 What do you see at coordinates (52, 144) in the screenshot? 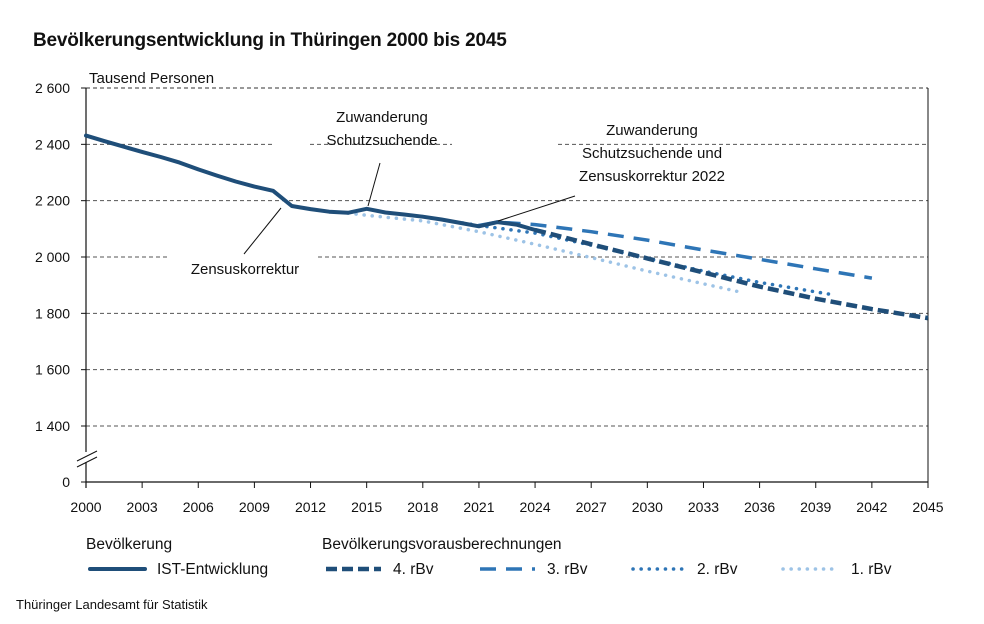
I see `y-tick-label: 2 400` at bounding box center [52, 144].